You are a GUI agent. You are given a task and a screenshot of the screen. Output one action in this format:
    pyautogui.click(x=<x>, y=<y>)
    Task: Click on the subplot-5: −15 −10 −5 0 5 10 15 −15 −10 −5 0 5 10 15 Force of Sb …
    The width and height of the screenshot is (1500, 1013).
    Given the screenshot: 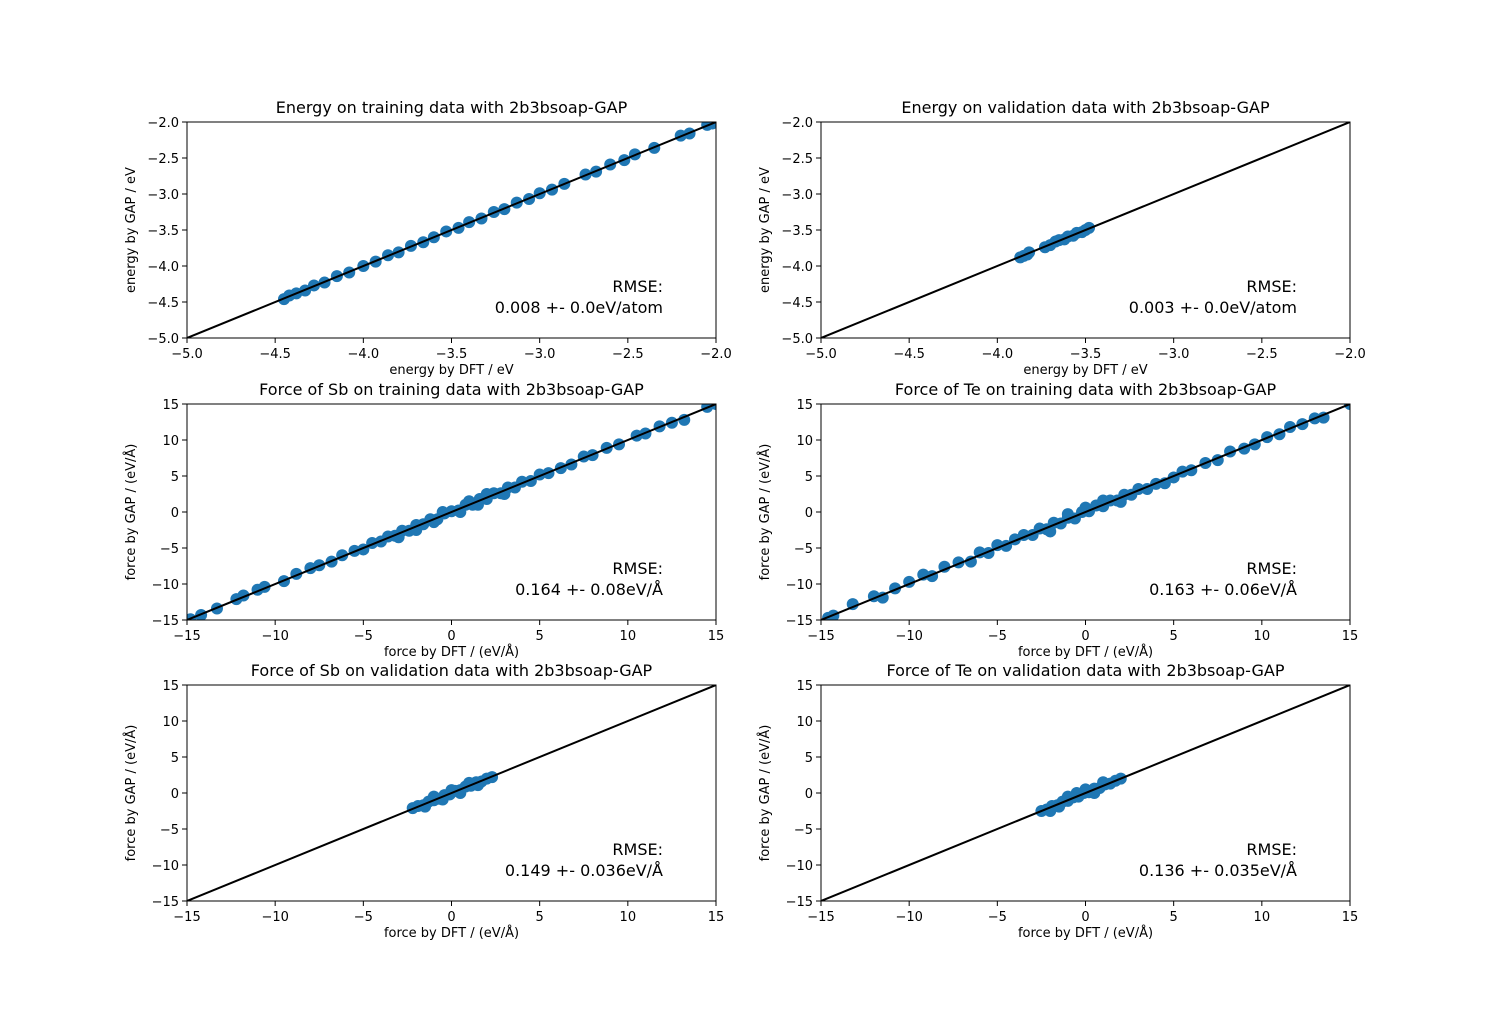 What is the action you would take?
    pyautogui.click(x=423, y=801)
    